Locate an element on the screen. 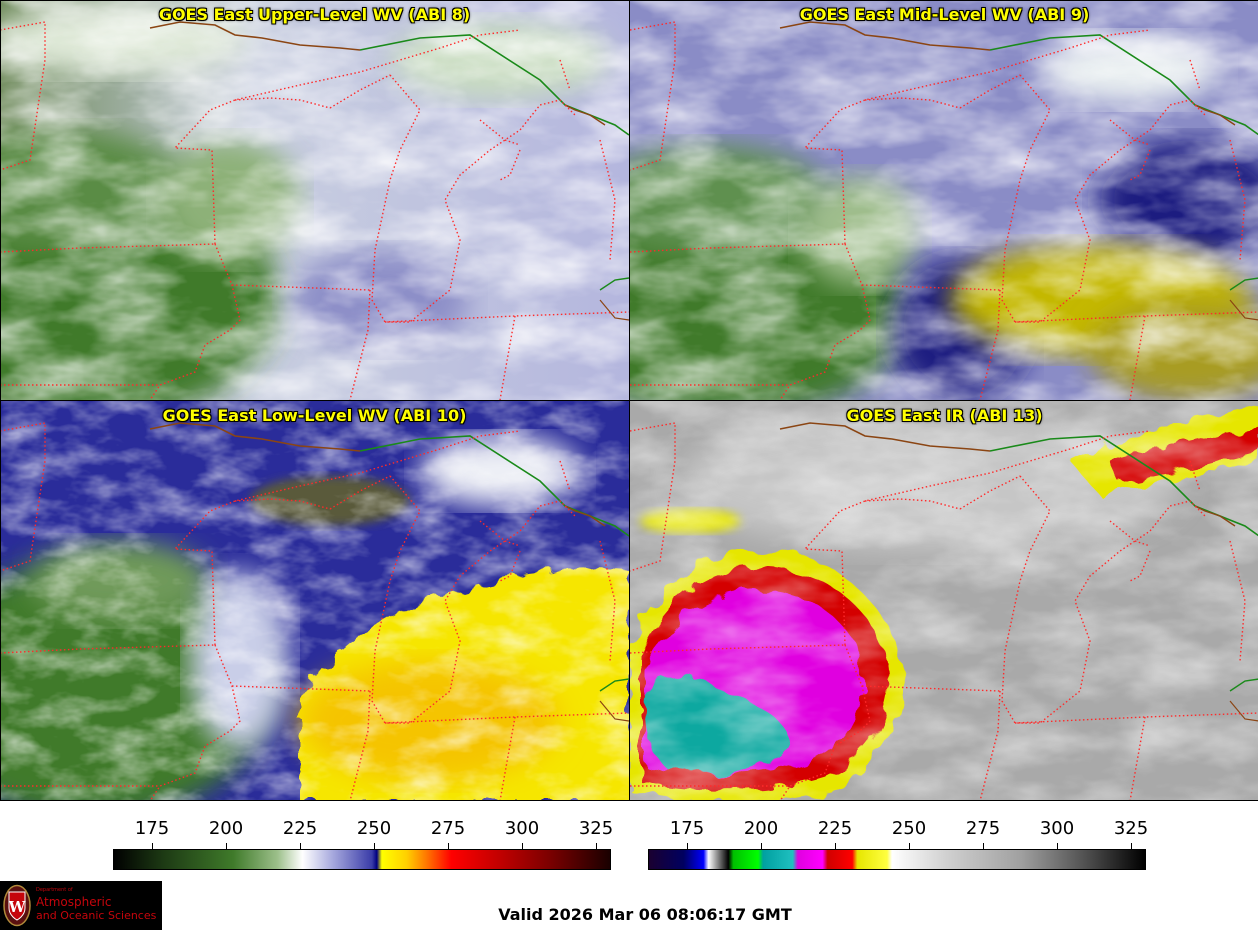  ir-colorbar: 175 200 225 250 275 300 325 is located at coordinates (898, 842).